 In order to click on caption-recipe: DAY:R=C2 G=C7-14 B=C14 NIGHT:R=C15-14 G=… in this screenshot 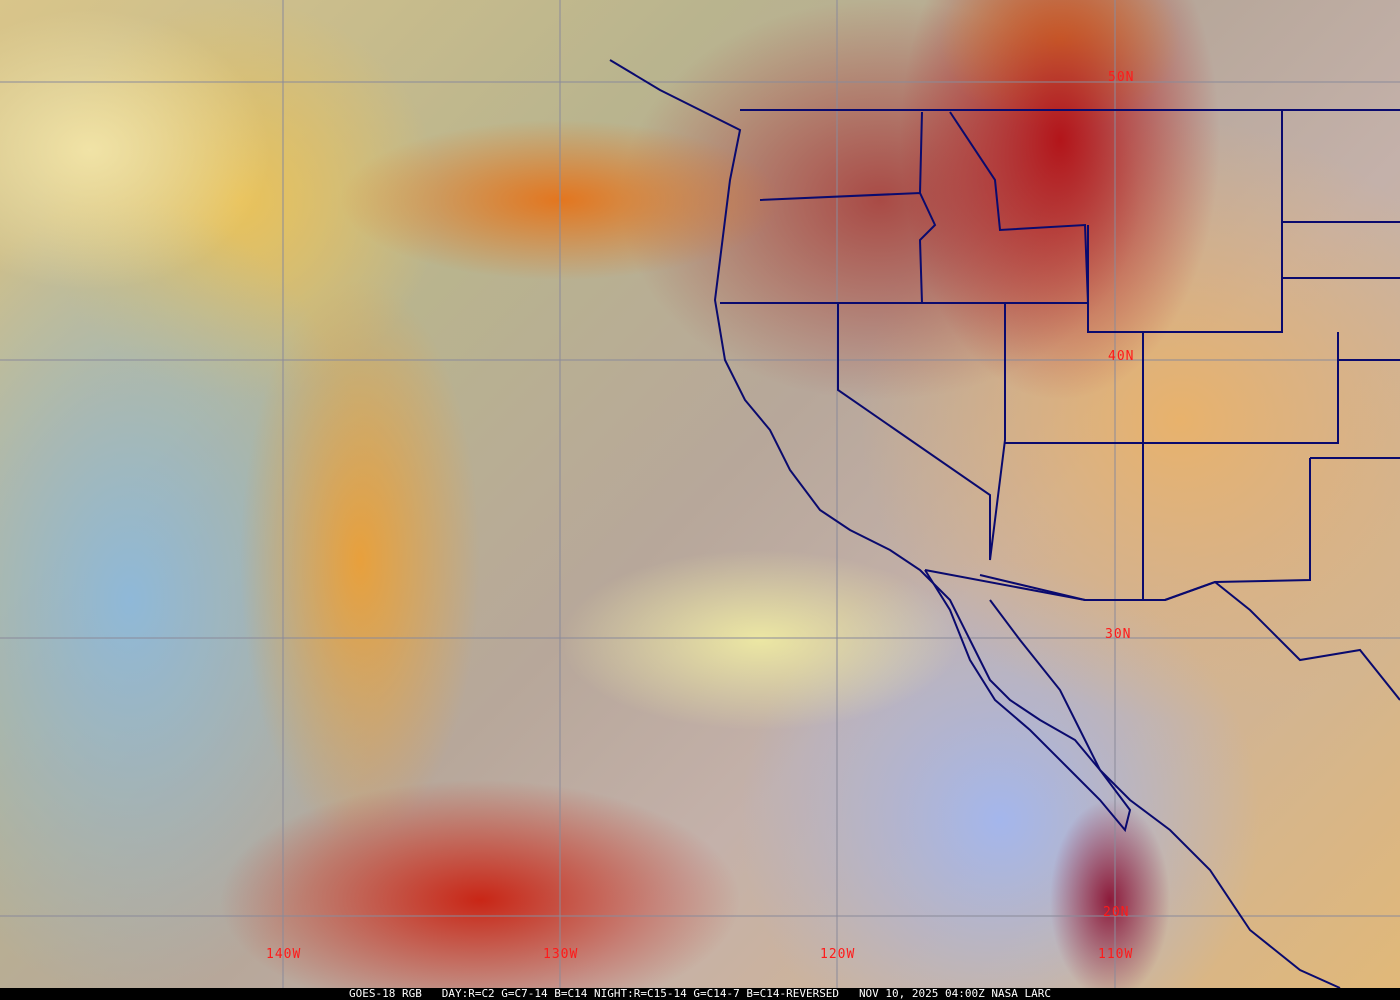, I will do `click(640, 993)`.